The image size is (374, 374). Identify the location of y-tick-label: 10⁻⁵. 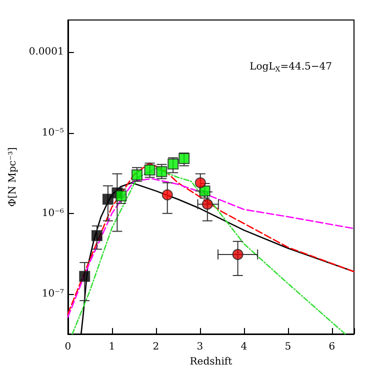
(53, 132).